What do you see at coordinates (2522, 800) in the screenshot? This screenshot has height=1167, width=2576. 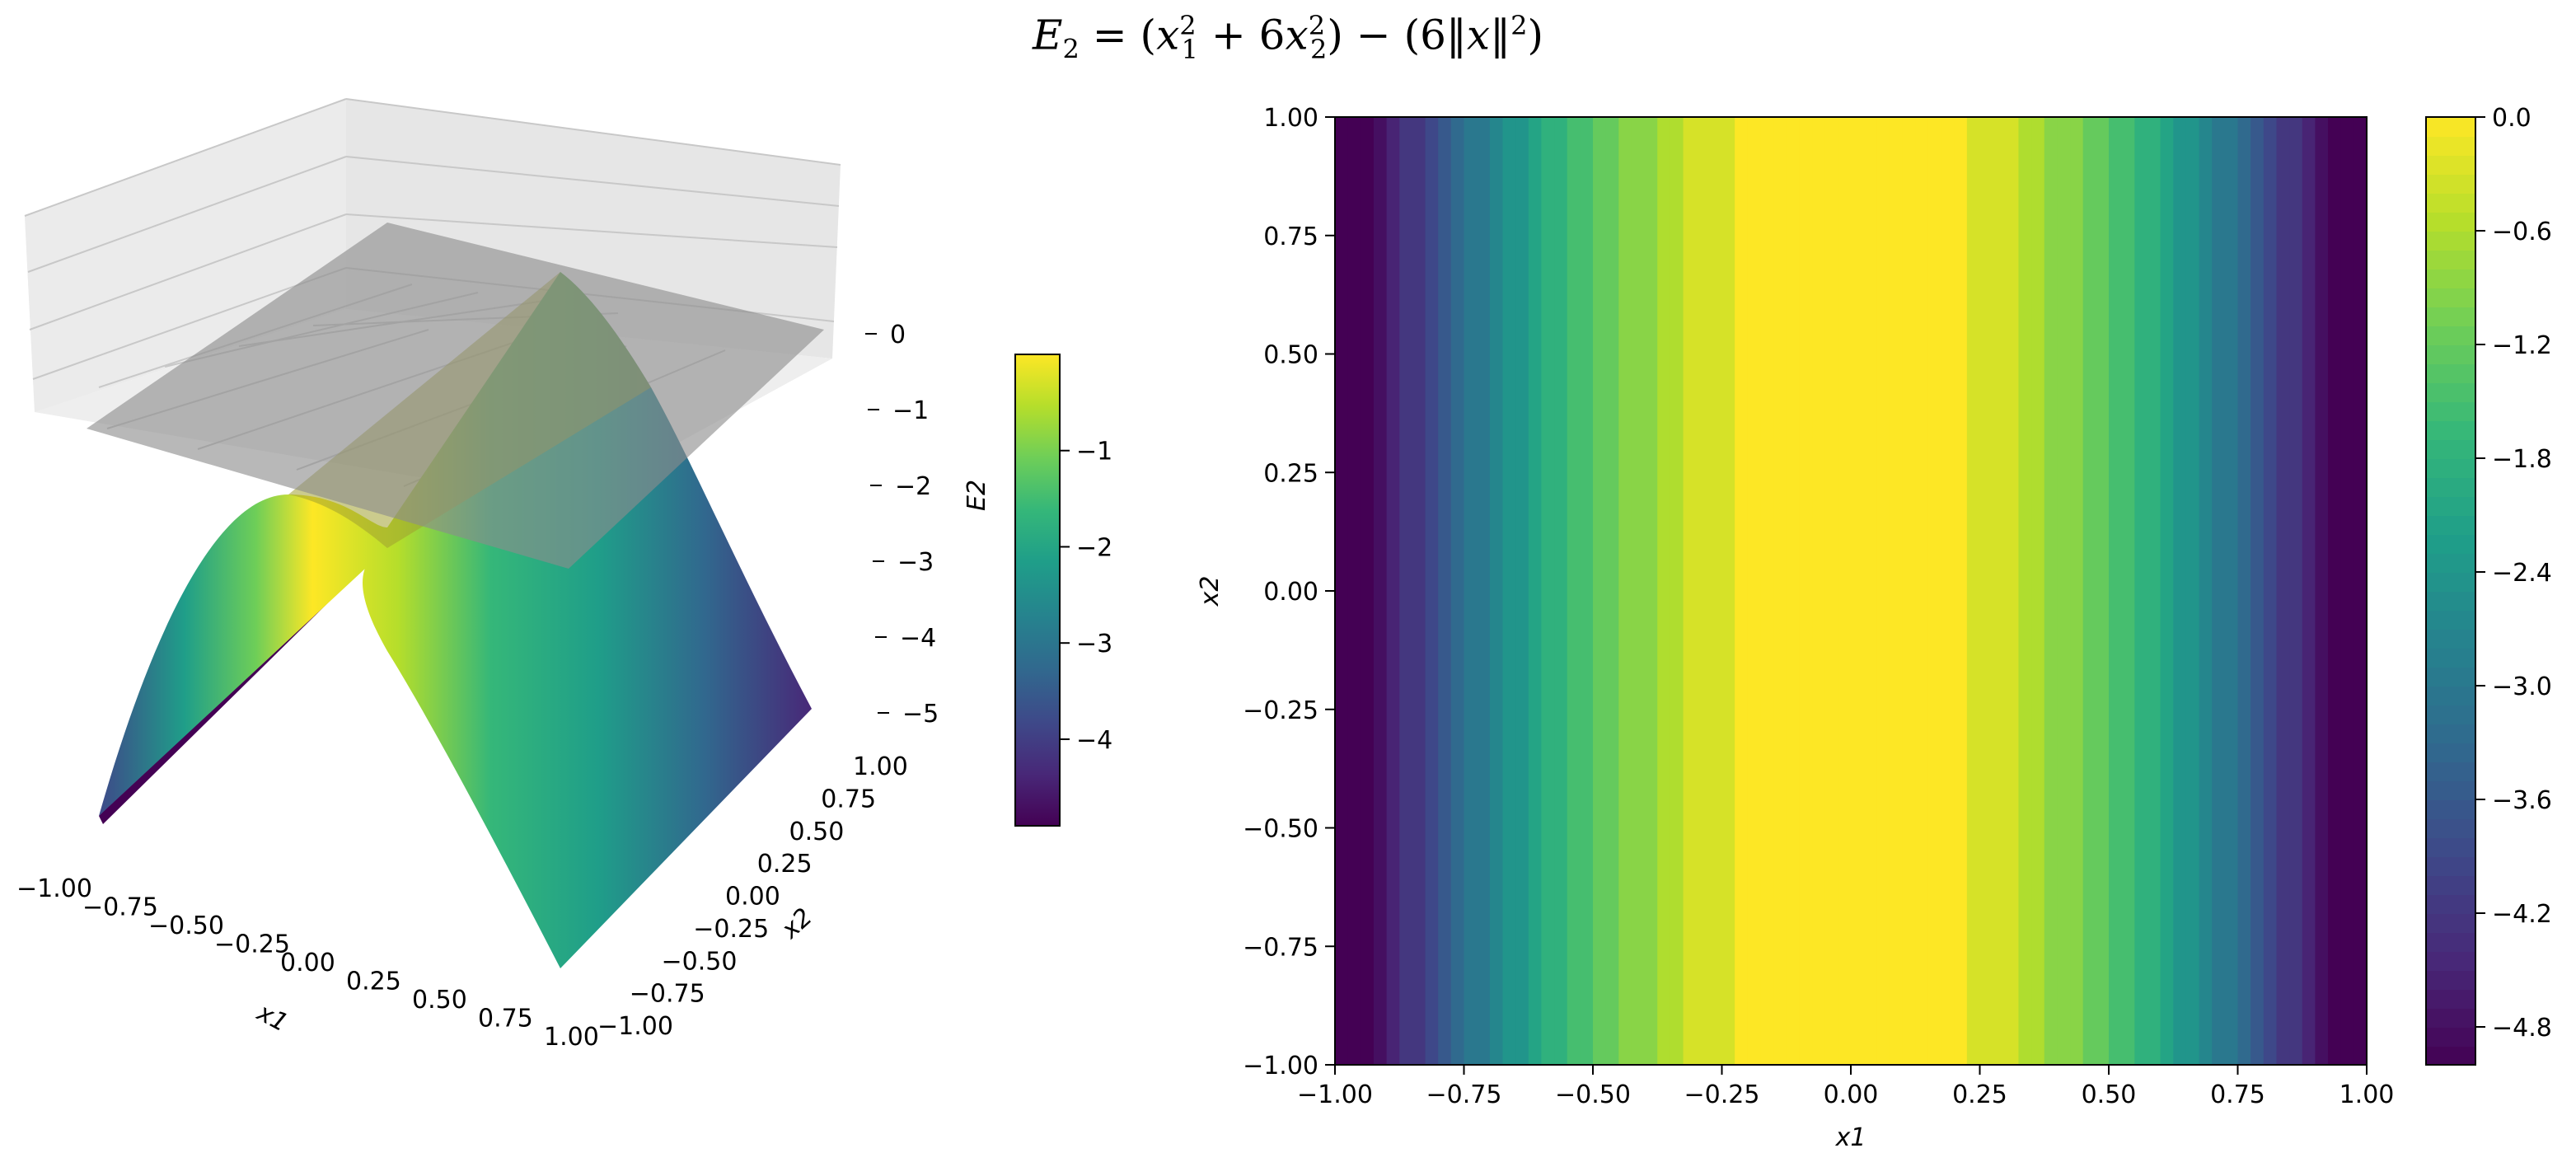 I see `heatmap-colorbar-tick-label: −3.6` at bounding box center [2522, 800].